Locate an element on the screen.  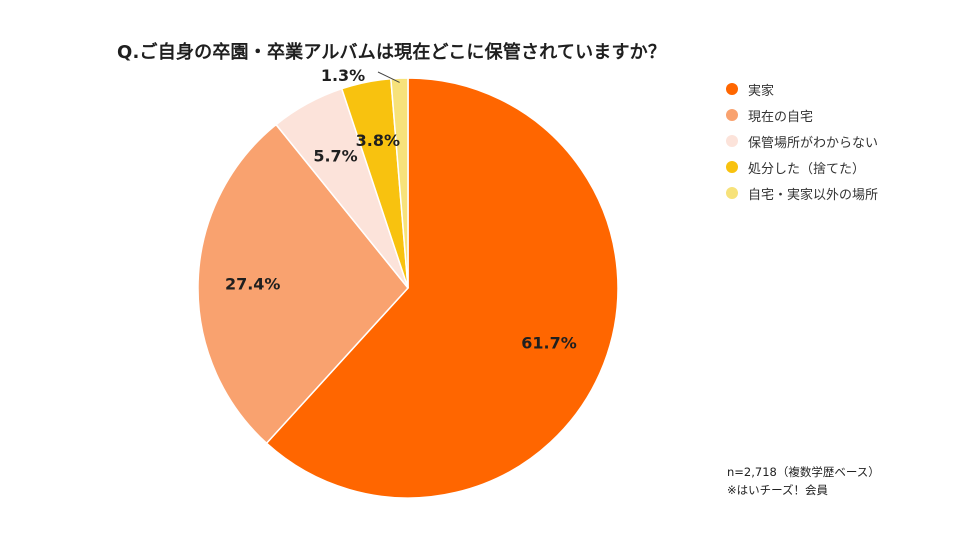
legend-label: 保管場所がわからない is located at coordinates (813, 143).